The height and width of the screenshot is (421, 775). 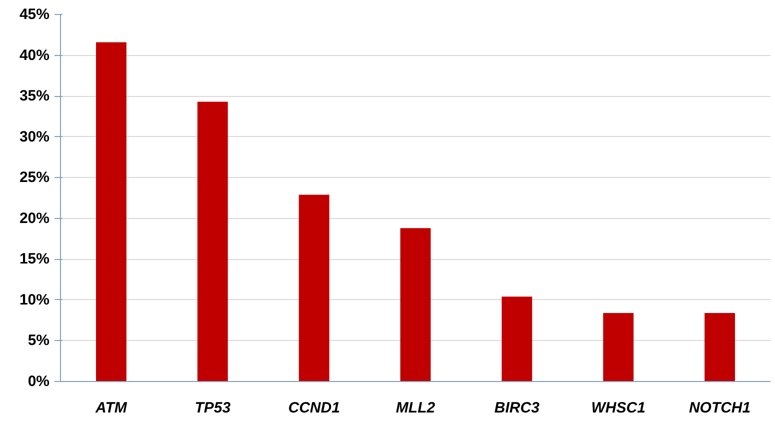 I want to click on x-tick-label: NOTCH1, so click(x=719, y=408).